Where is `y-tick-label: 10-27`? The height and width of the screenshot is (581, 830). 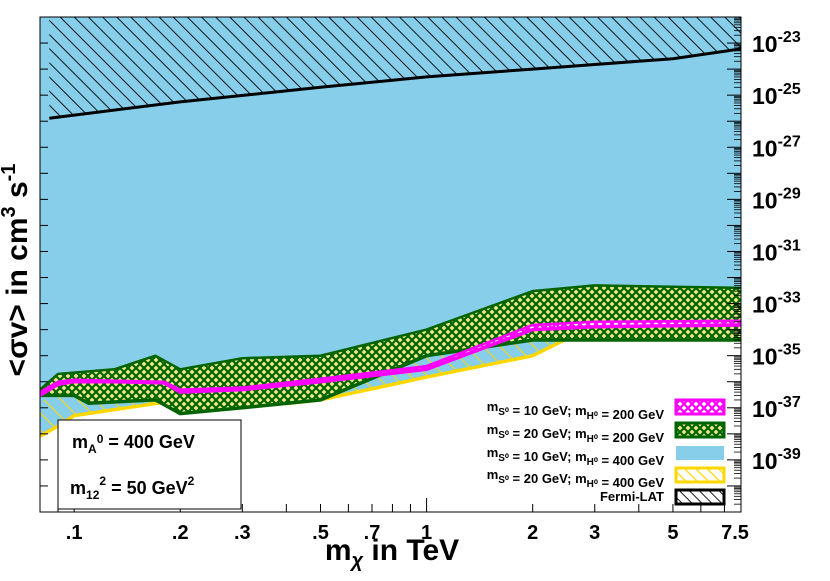
y-tick-label: 10-27 is located at coordinates (776, 147).